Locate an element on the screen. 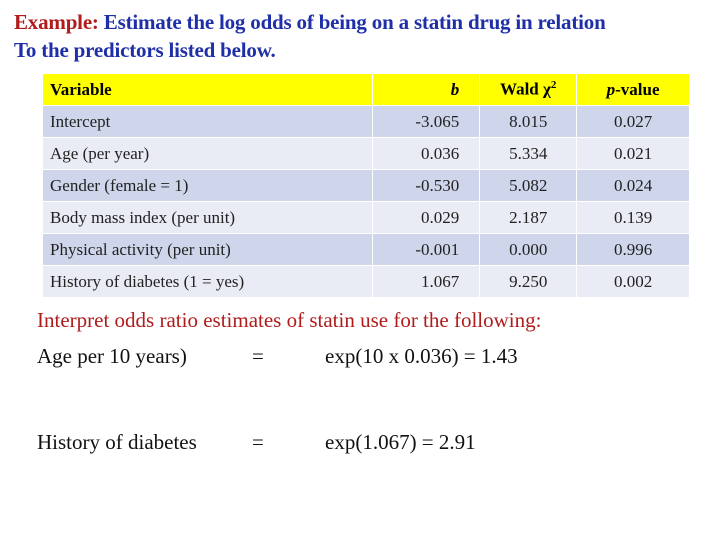  header-wald: Wald χ2 is located at coordinates (528, 89).